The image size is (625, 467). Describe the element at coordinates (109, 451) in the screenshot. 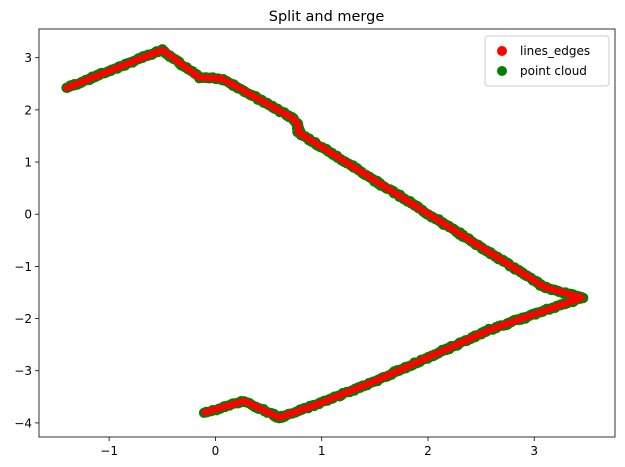

I see `x-tick-label: −1` at that location.